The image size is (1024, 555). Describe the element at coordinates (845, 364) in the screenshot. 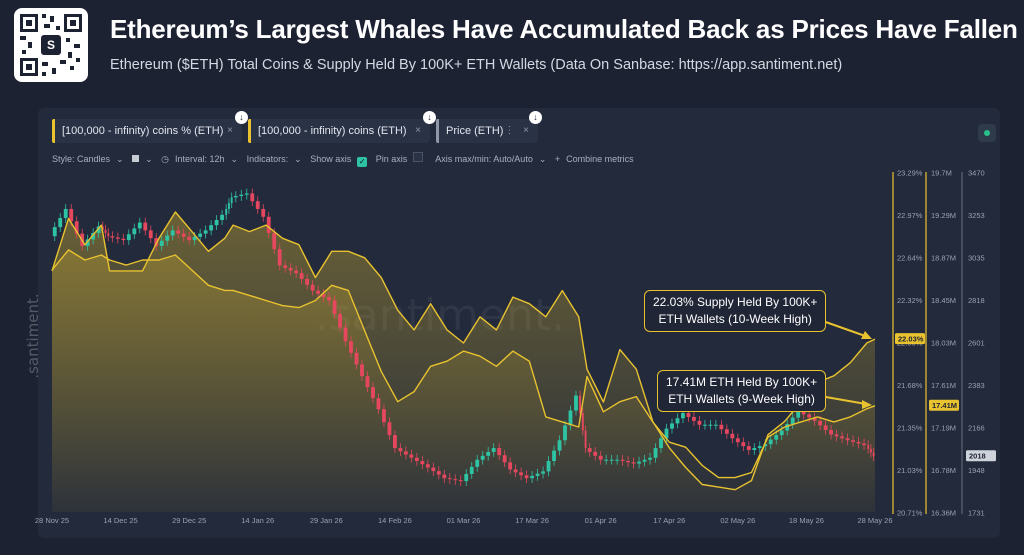

I see `annotation-arrows` at that location.